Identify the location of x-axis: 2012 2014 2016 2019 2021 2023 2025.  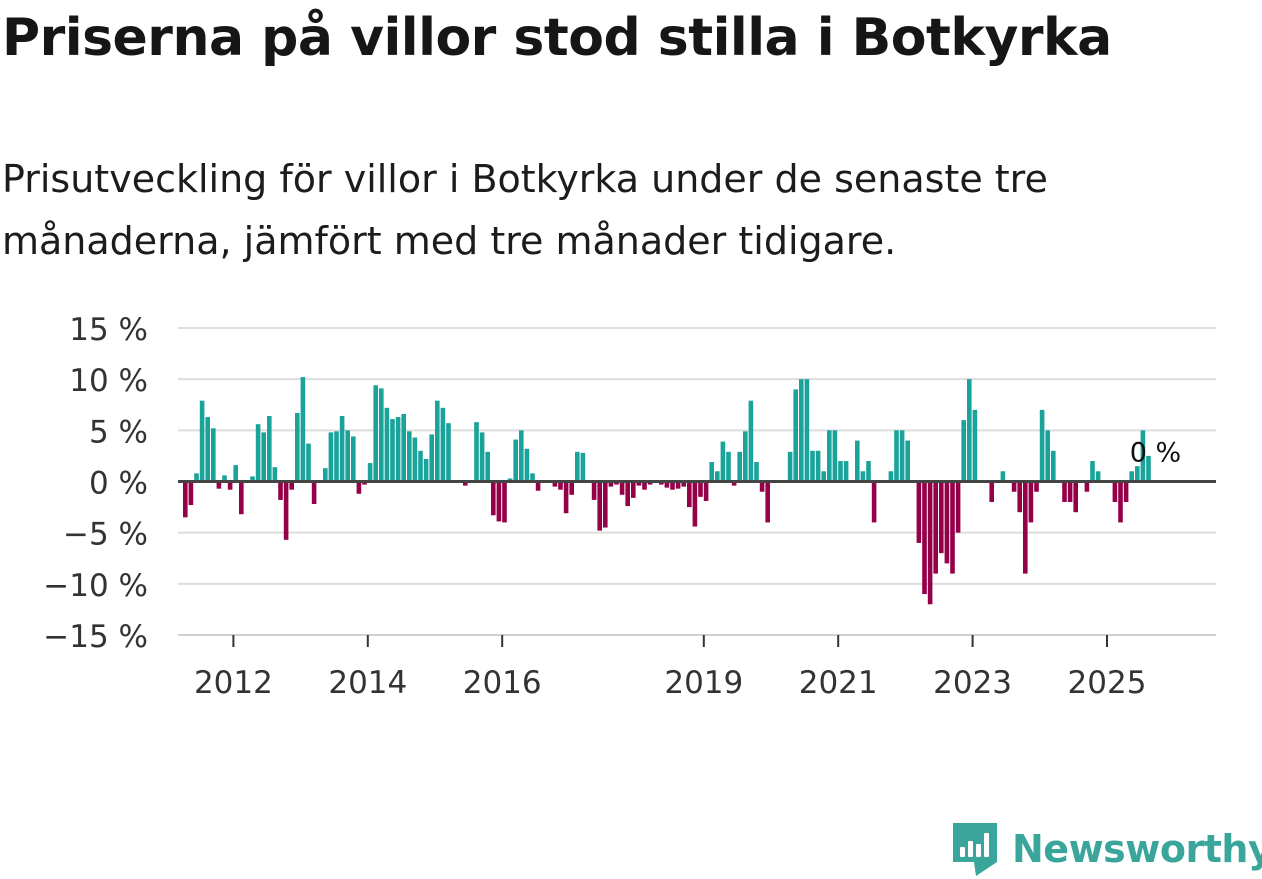
(697, 667).